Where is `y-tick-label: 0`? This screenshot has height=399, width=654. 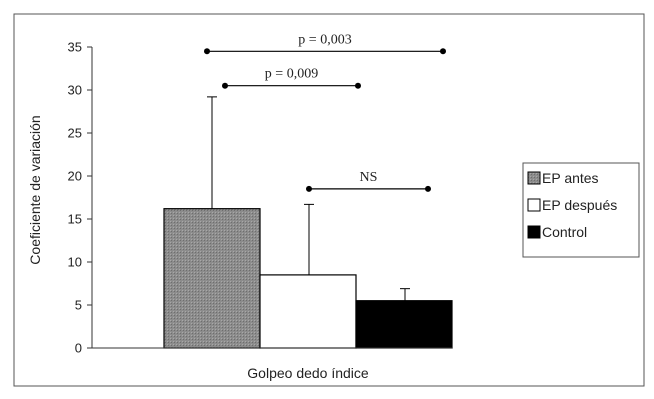 y-tick-label: 0 is located at coordinates (78, 348).